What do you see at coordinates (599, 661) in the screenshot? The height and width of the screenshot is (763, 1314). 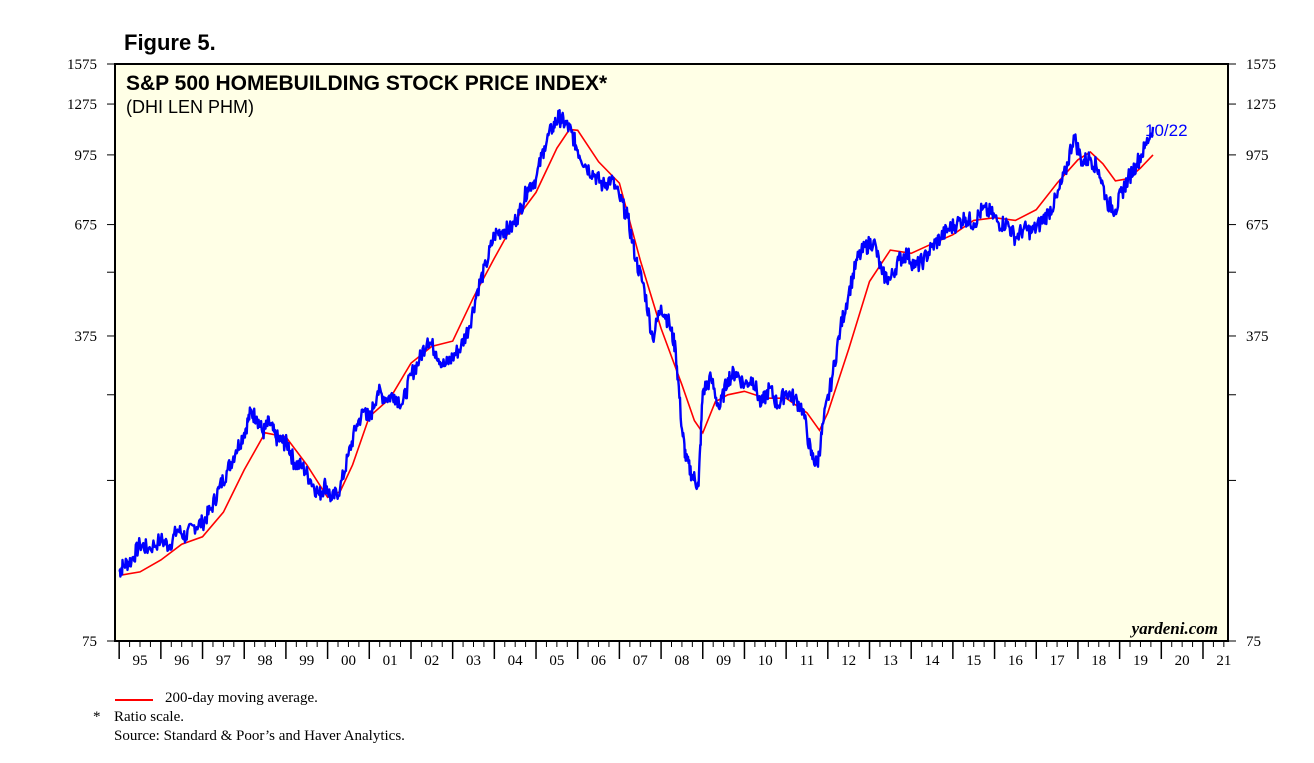 I see `x-tick-label: 06` at bounding box center [599, 661].